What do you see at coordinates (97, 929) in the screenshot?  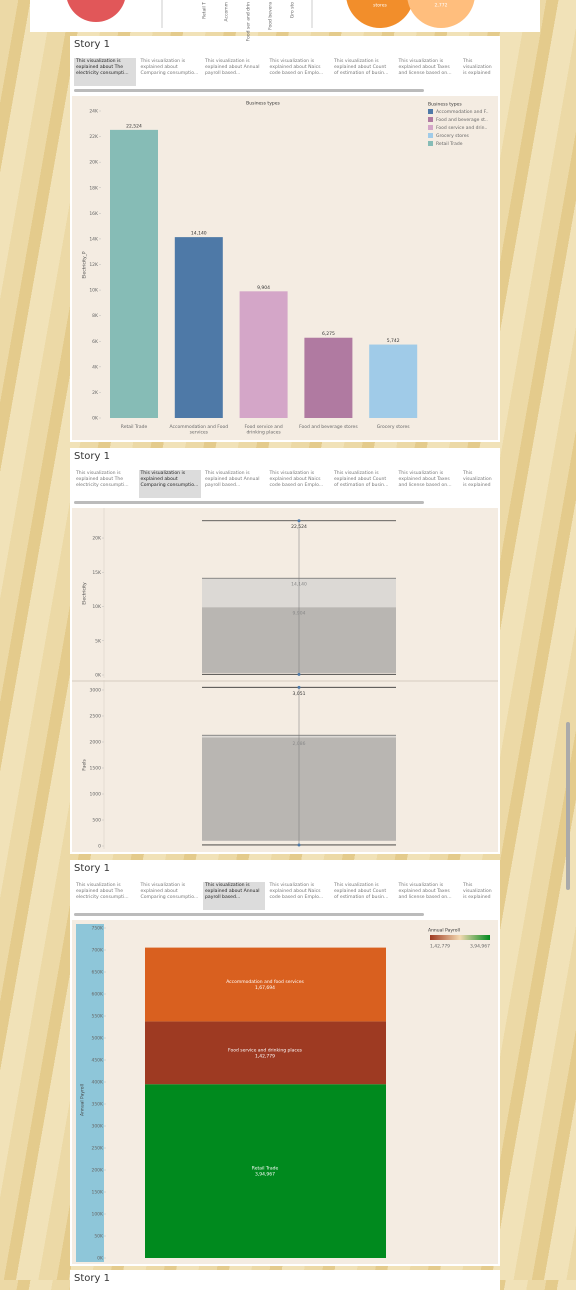 I see `y-tick-label: 750K` at bounding box center [97, 929].